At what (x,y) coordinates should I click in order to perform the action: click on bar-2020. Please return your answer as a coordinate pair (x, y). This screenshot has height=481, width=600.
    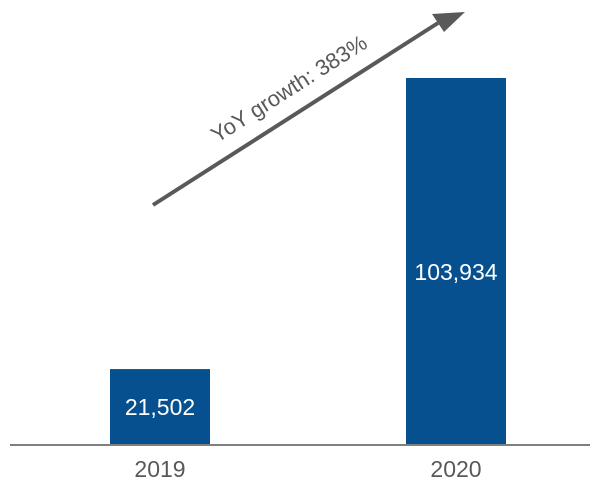
    Looking at the image, I should click on (456, 261).